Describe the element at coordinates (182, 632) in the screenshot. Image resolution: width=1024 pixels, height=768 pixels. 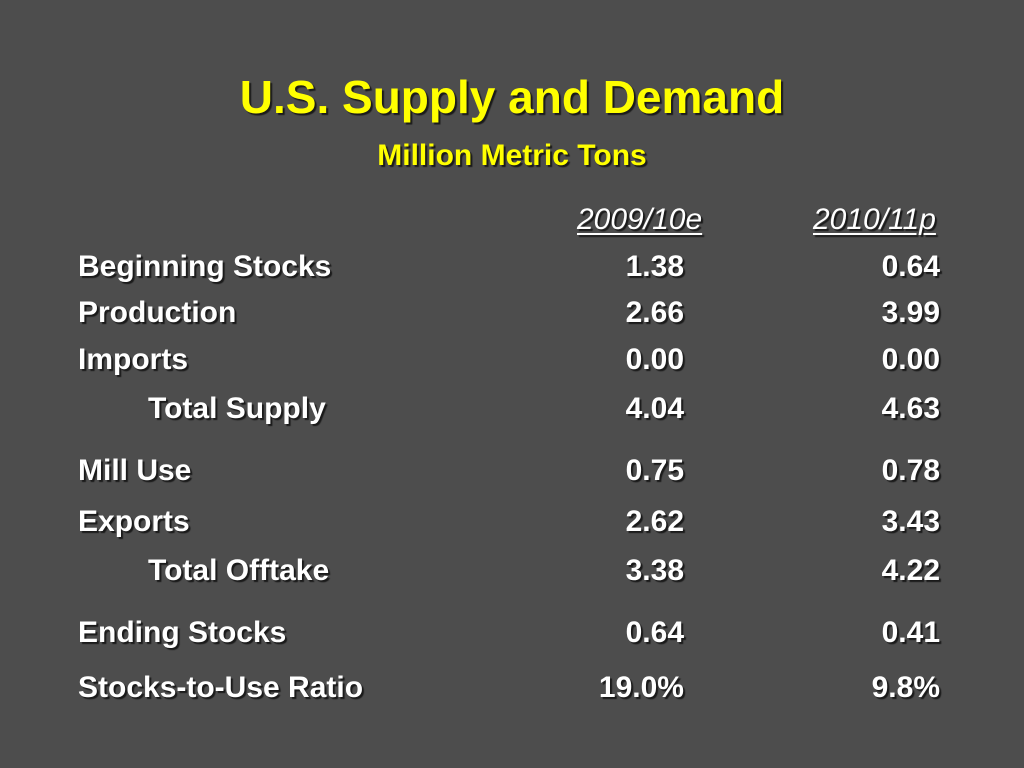
I see `row-label: Ending Stocks` at that location.